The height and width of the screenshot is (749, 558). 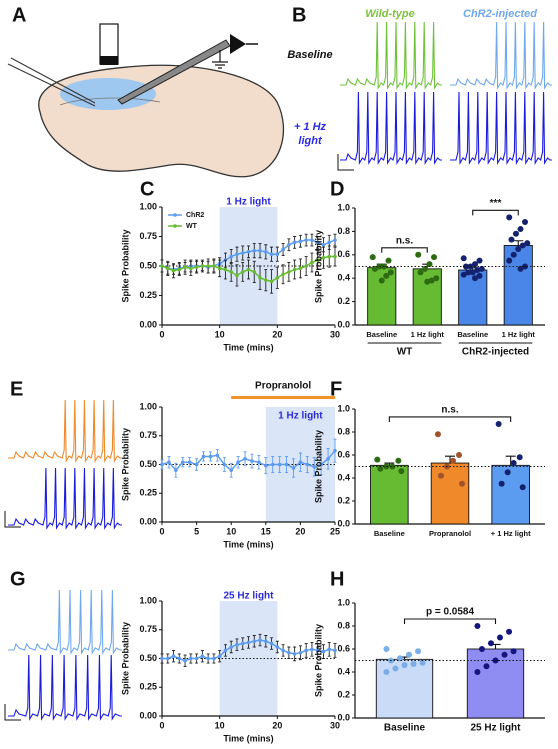 I want to click on y-tick-label: 0.6, so click(x=343, y=454).